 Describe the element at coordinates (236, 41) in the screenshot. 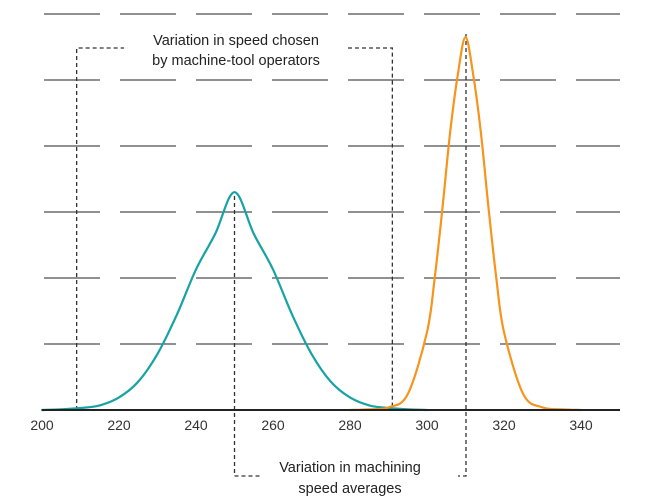

I see `operator-speed-label: Variation in speed chosen` at that location.